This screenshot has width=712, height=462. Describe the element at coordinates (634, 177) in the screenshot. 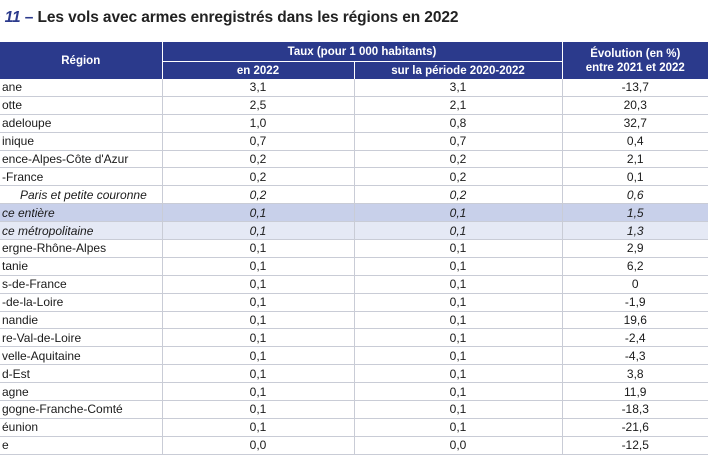

I see `cell-evolution: 0,1` at that location.